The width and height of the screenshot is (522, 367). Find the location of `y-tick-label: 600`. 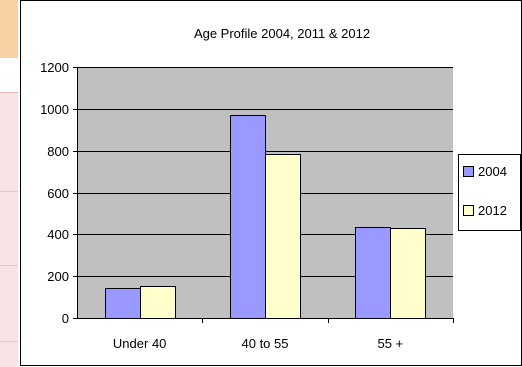

y-tick-label: 600 is located at coordinates (58, 193).